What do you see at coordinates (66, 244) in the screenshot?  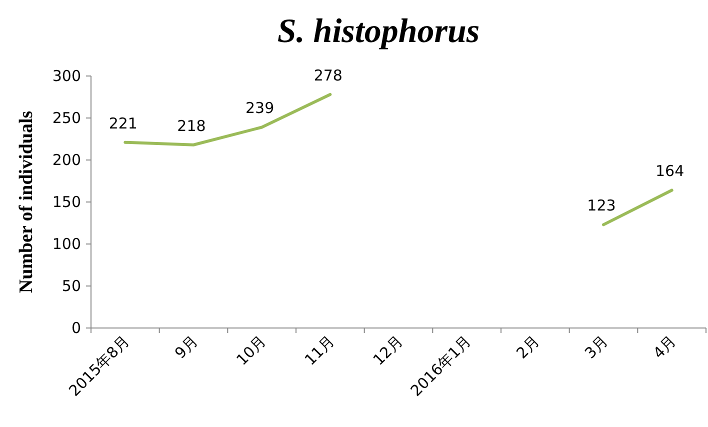 I see `y-tick-label: 100` at bounding box center [66, 244].